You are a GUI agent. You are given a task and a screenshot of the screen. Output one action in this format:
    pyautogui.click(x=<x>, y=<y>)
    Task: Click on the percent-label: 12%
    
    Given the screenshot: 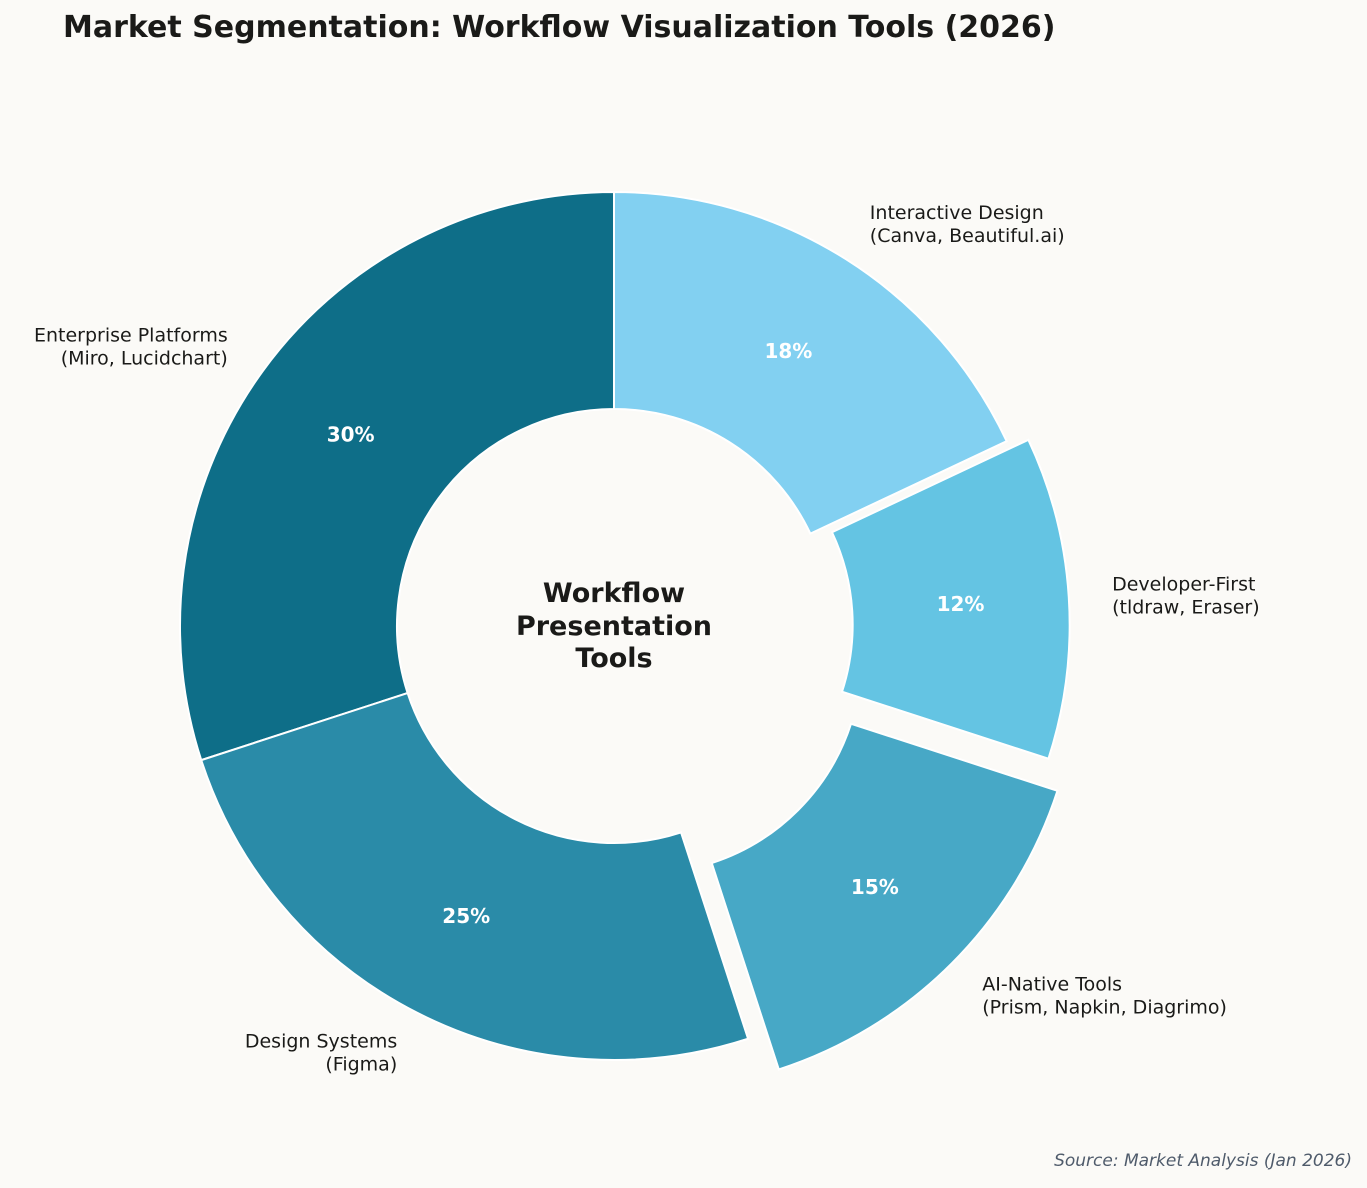 What is the action you would take?
    pyautogui.click(x=961, y=604)
    